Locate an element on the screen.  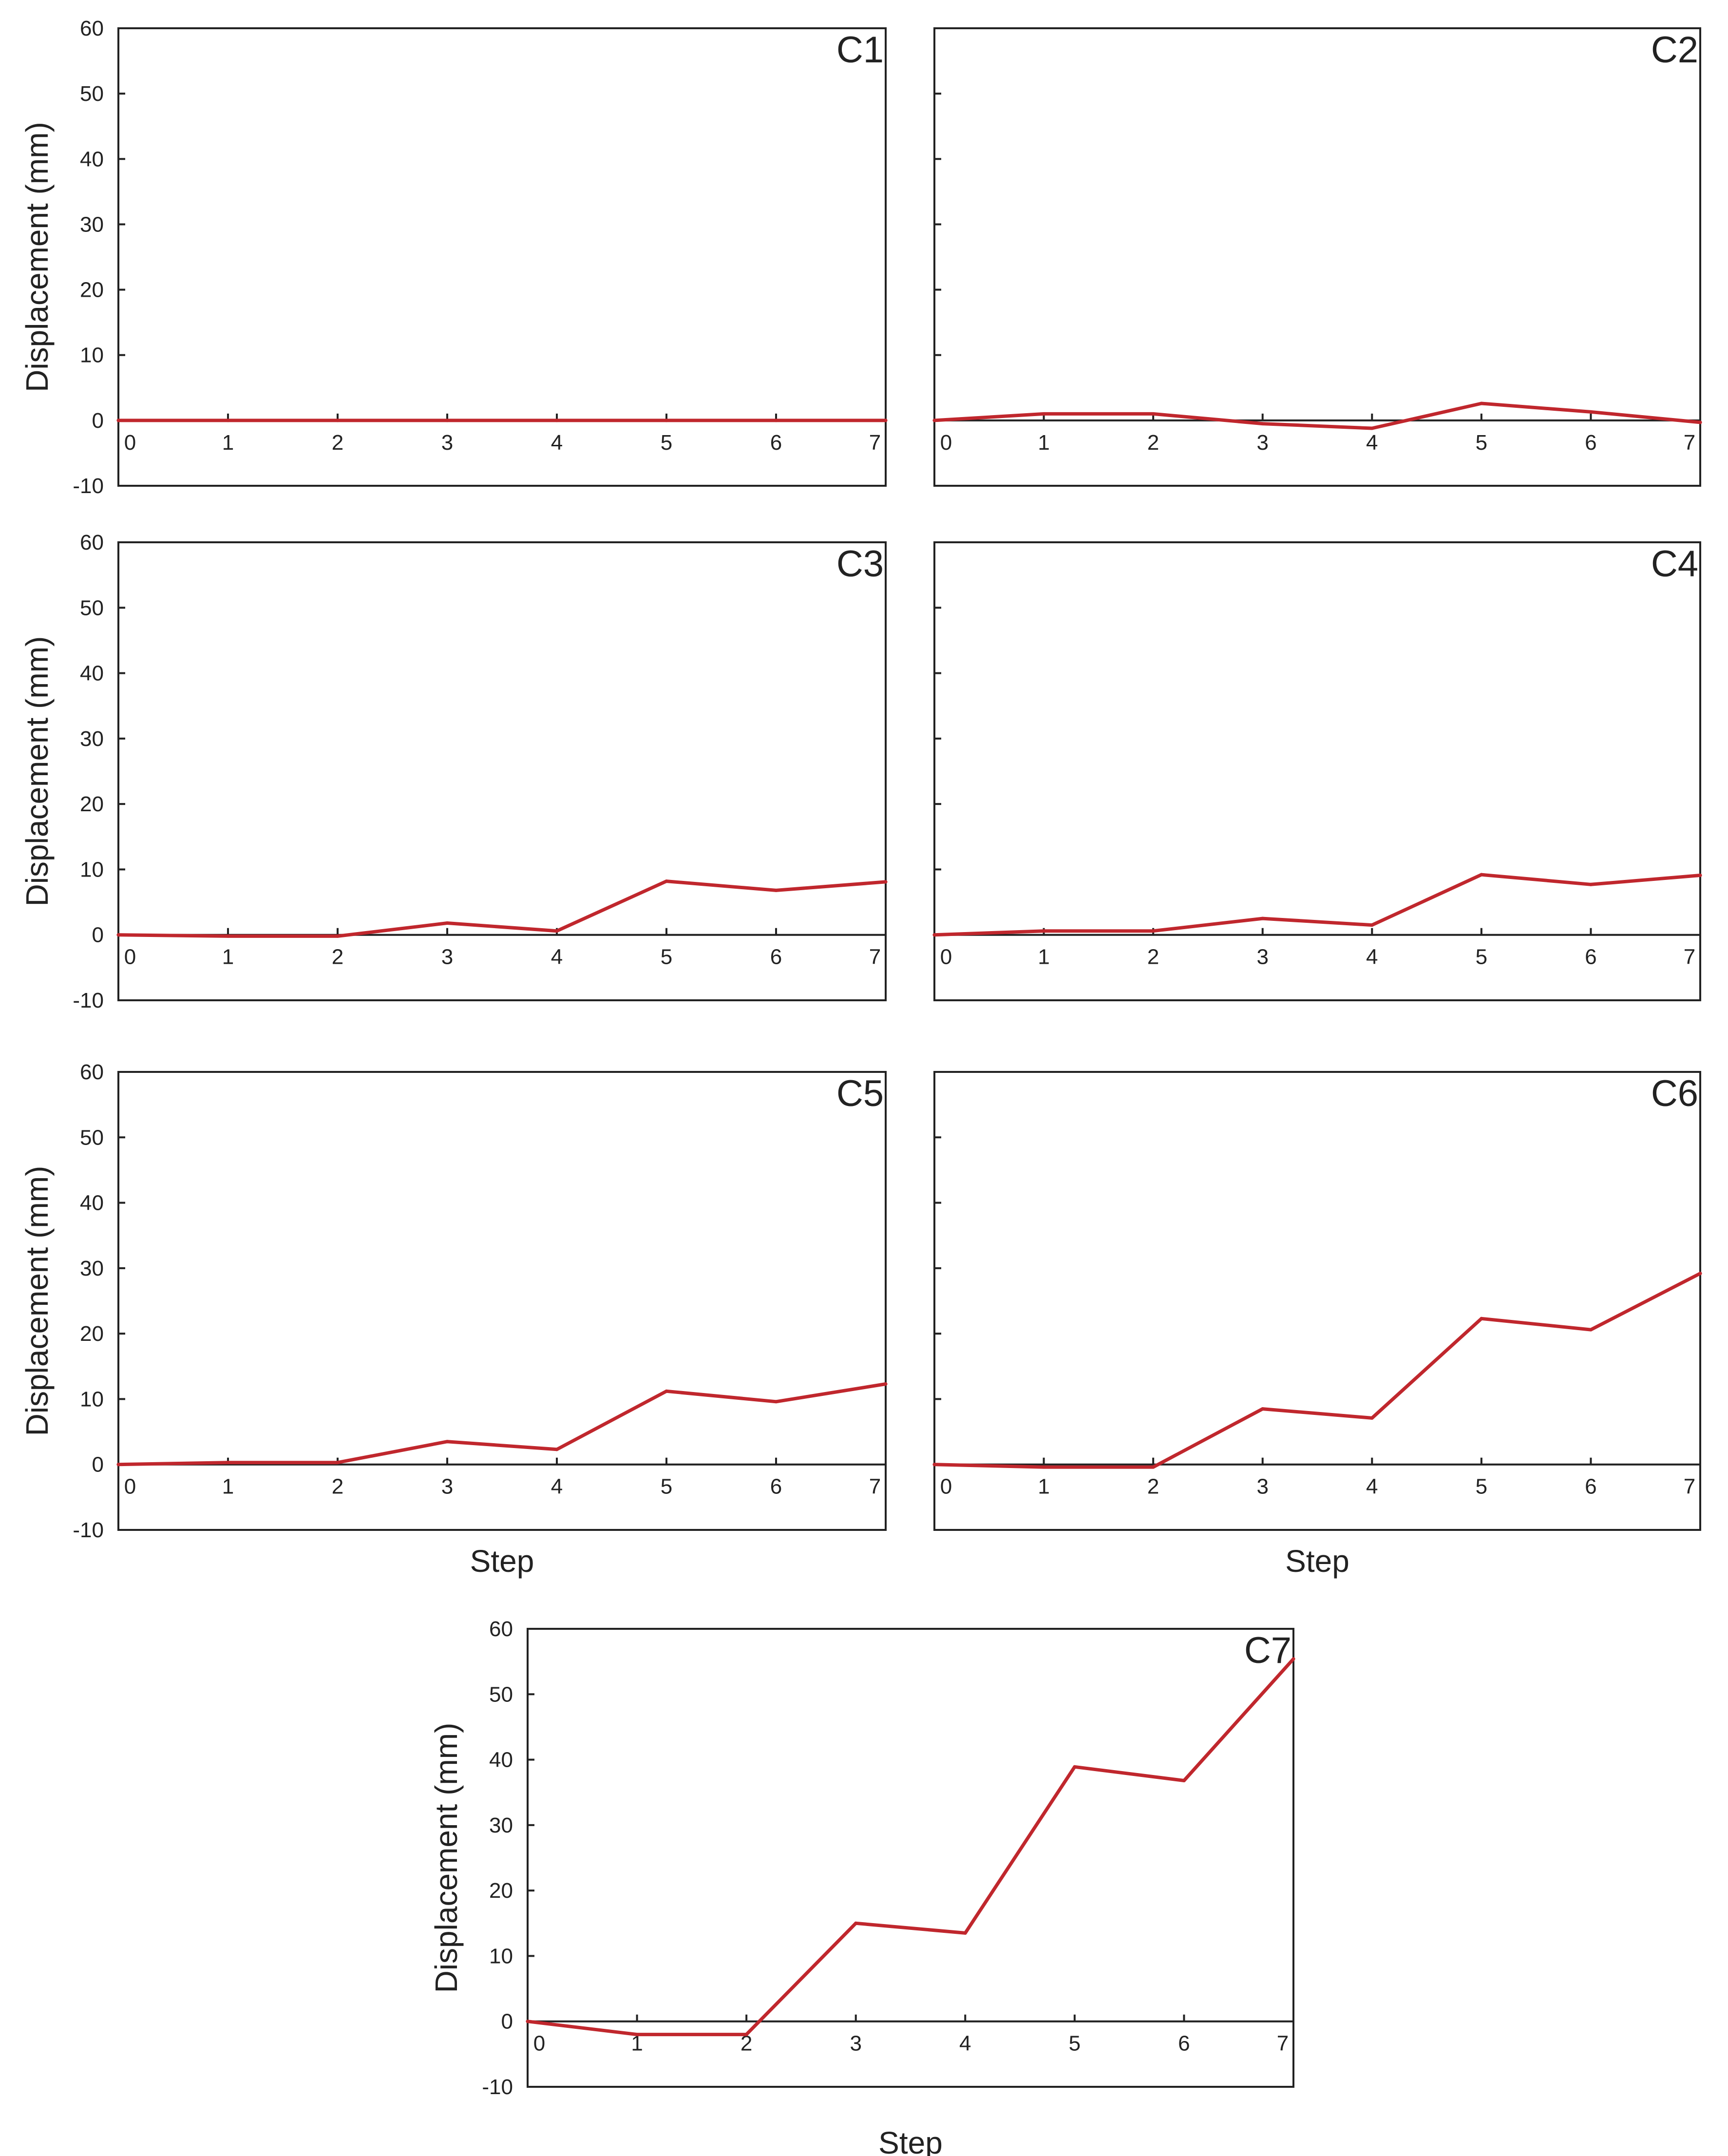
chart-panel-c6: 0 1 2 3 4 5 6 7 C6 Step is located at coordinates (1317, 1325).